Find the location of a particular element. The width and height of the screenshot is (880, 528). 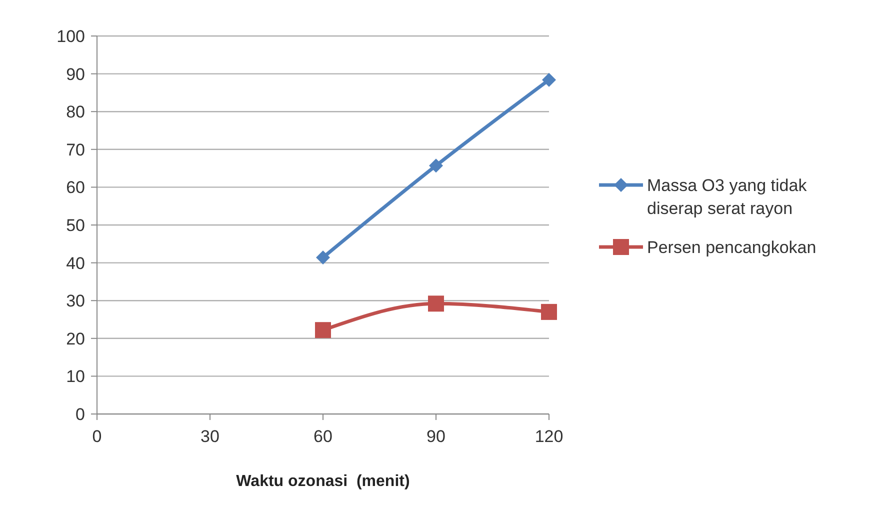

x-tick-label: 60 is located at coordinates (323, 436).